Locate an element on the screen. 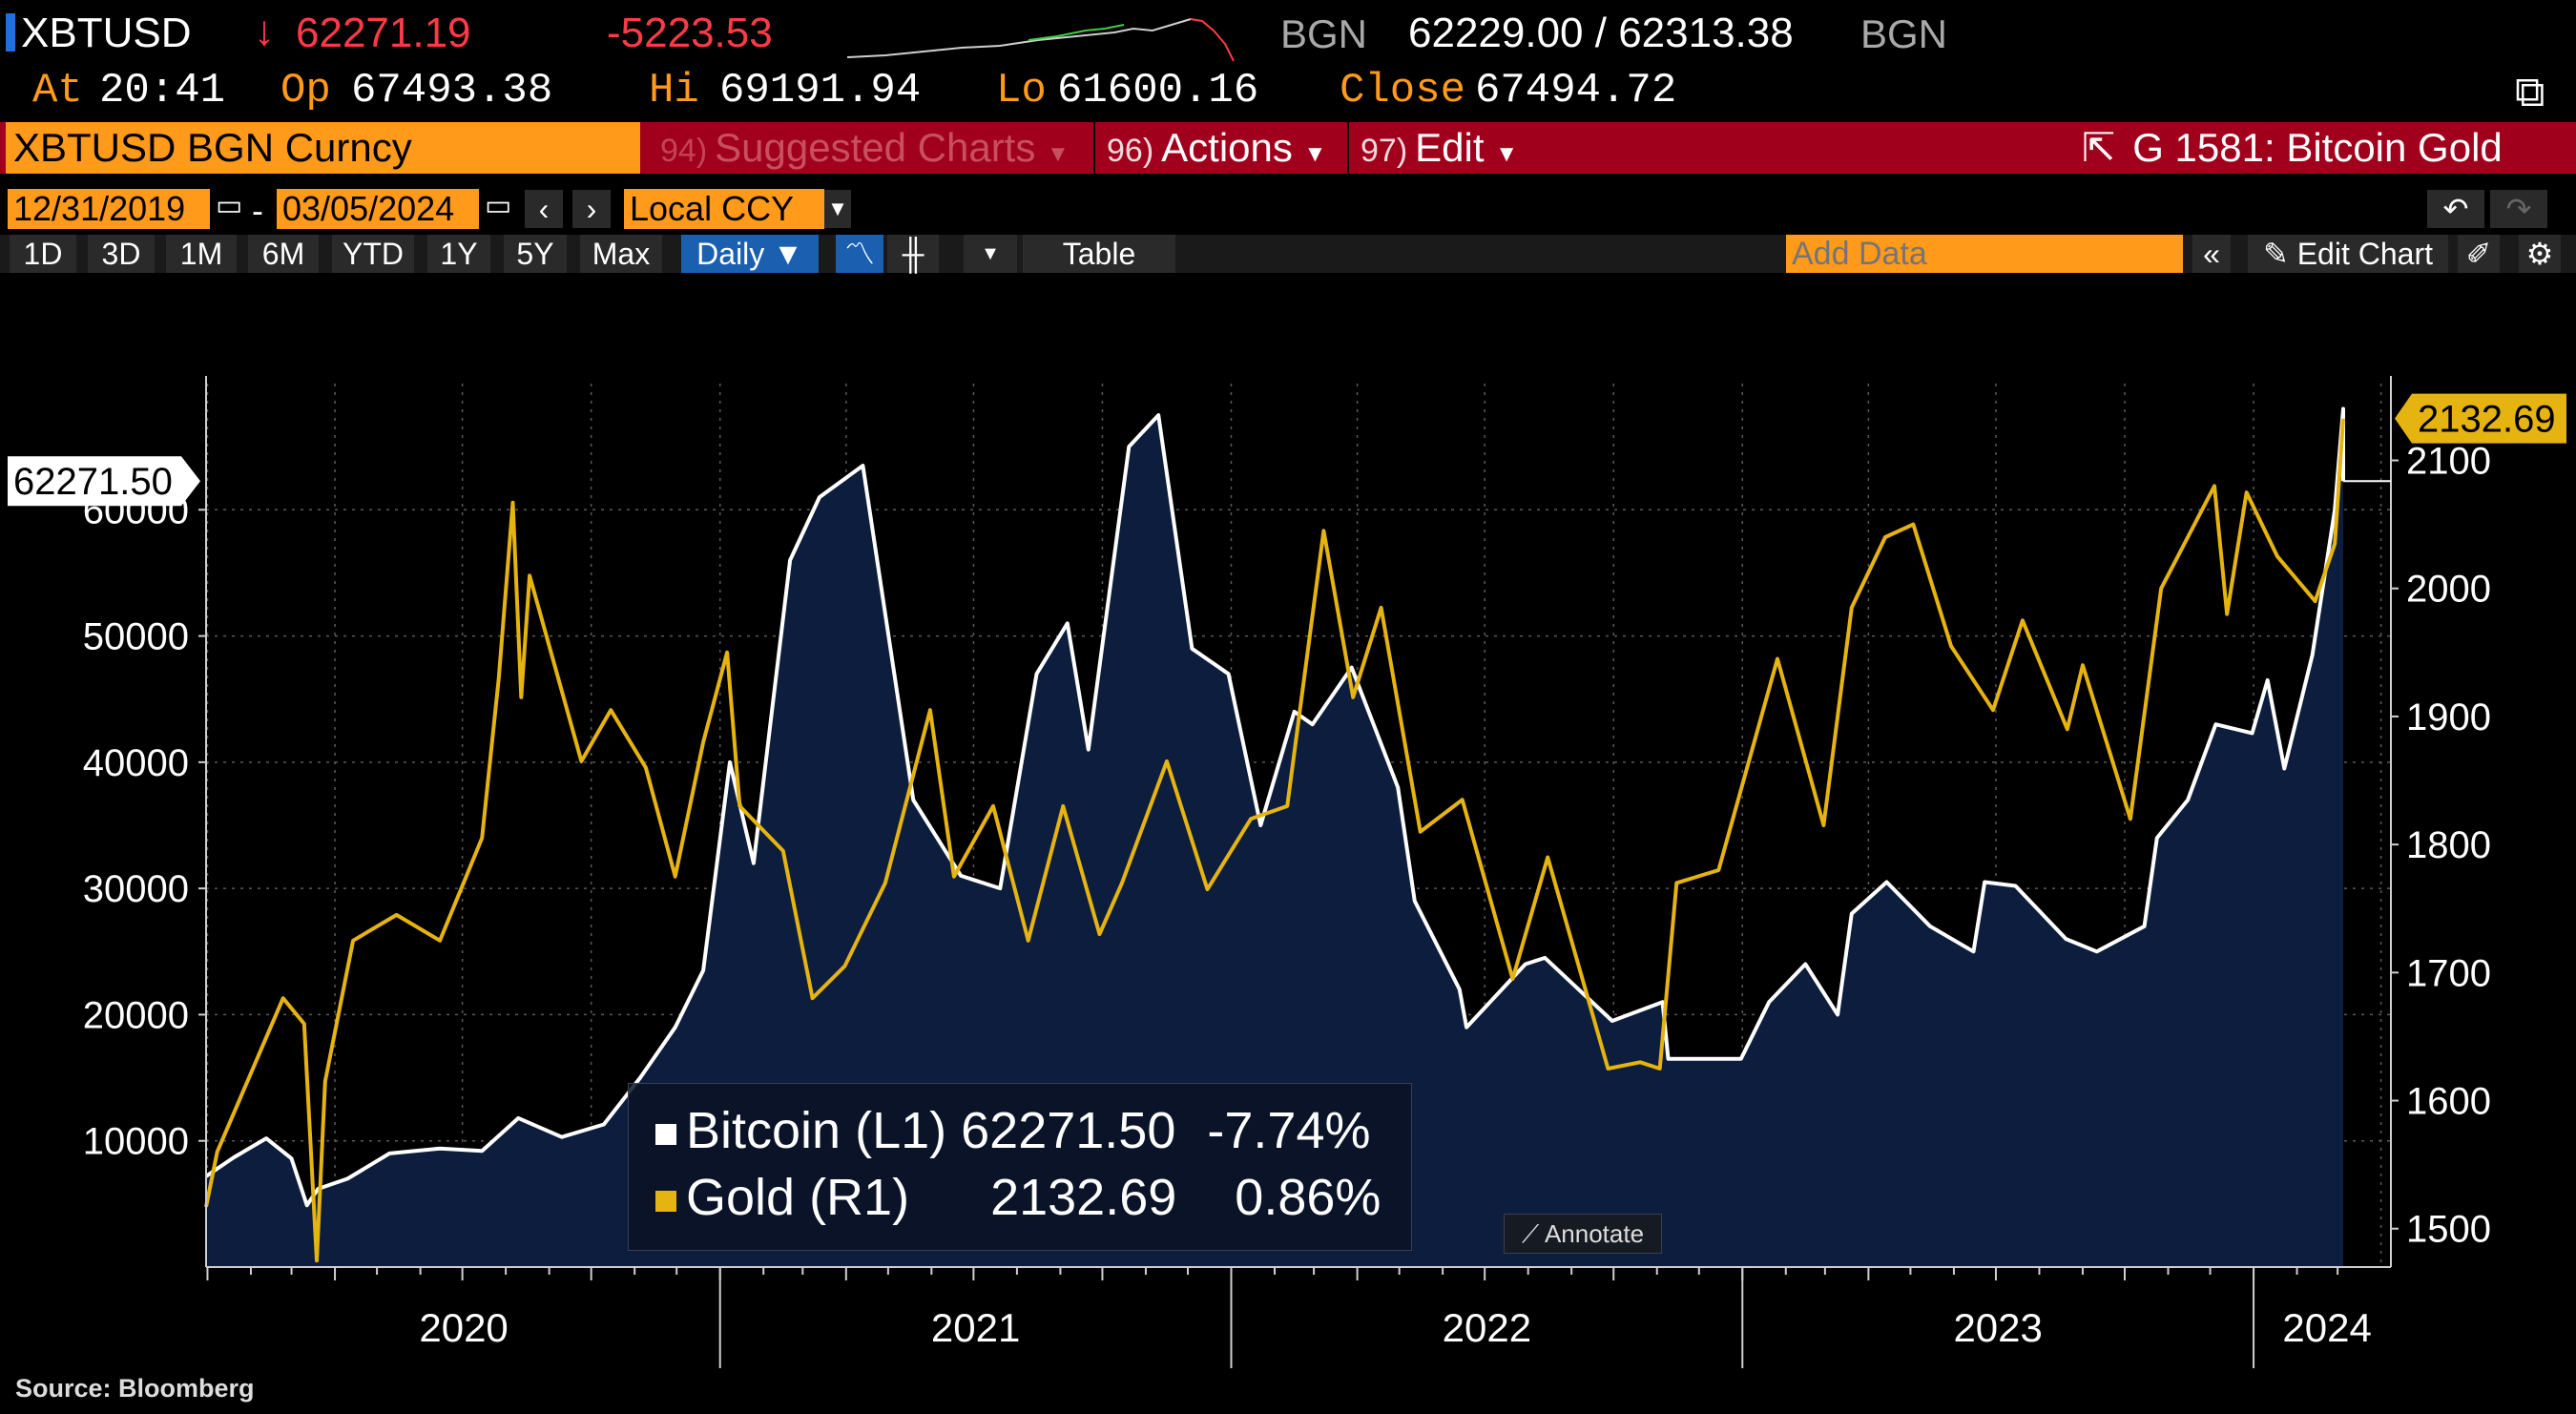 This screenshot has height=1414, width=2576. year-label: 2022 is located at coordinates (1487, 1328).